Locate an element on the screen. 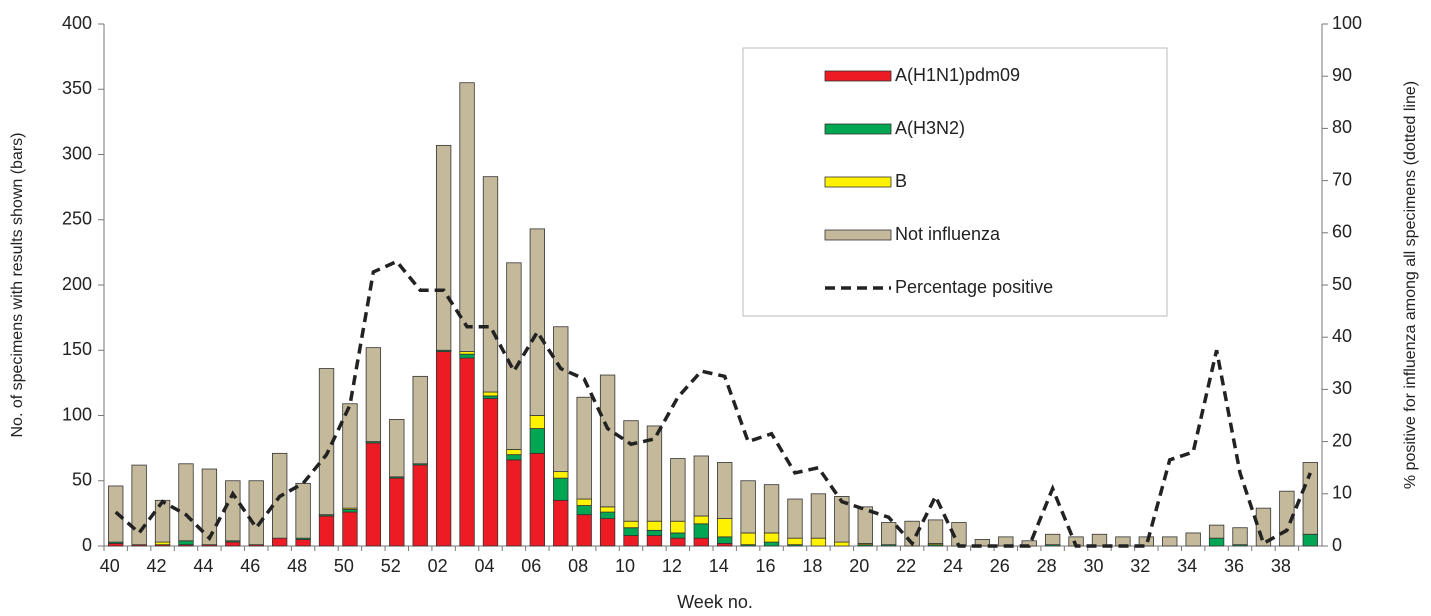 This screenshot has height=616, width=1431. x-tick-label: 02 is located at coordinates (438, 566).